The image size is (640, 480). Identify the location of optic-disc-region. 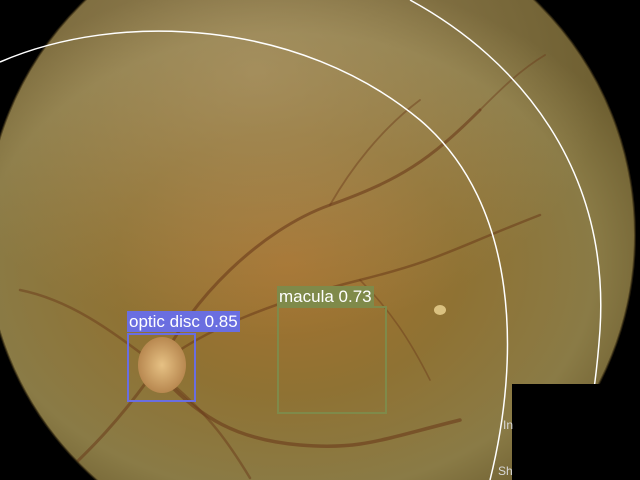
(162, 365).